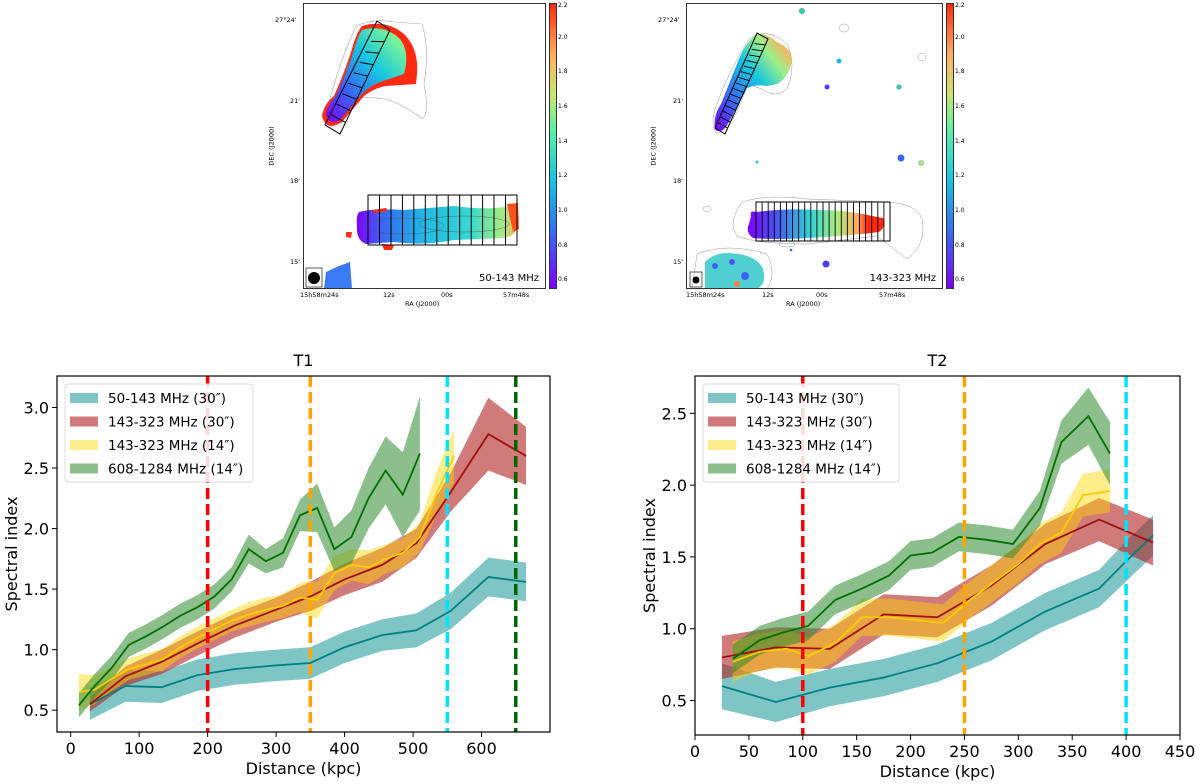  What do you see at coordinates (809, 423) in the screenshot?
I see `legend-label: 143-323 MHz (30″)` at bounding box center [809, 423].